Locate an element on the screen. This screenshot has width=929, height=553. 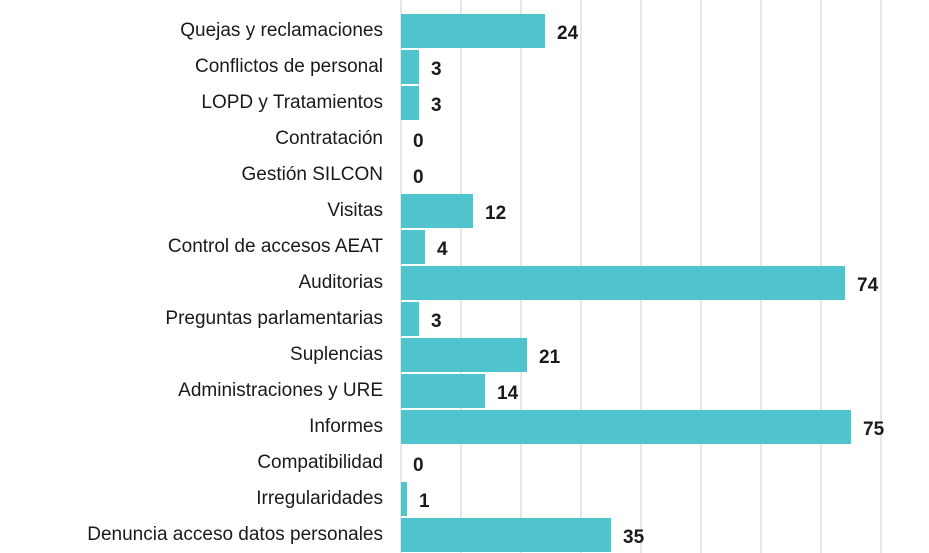
y-tick-label: Conflictos de personal is located at coordinates (289, 66).